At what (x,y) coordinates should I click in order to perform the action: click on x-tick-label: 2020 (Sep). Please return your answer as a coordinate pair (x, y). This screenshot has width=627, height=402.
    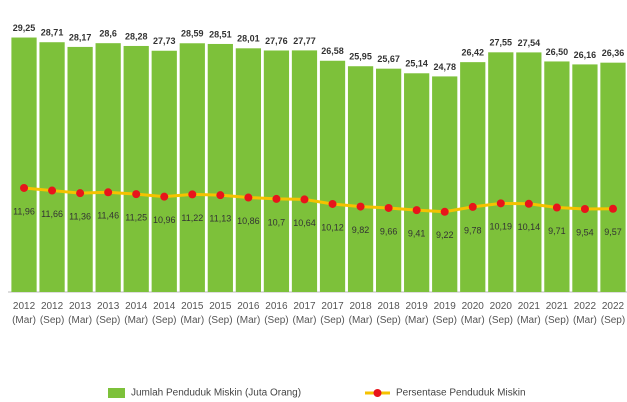
    Looking at the image, I should click on (500, 313).